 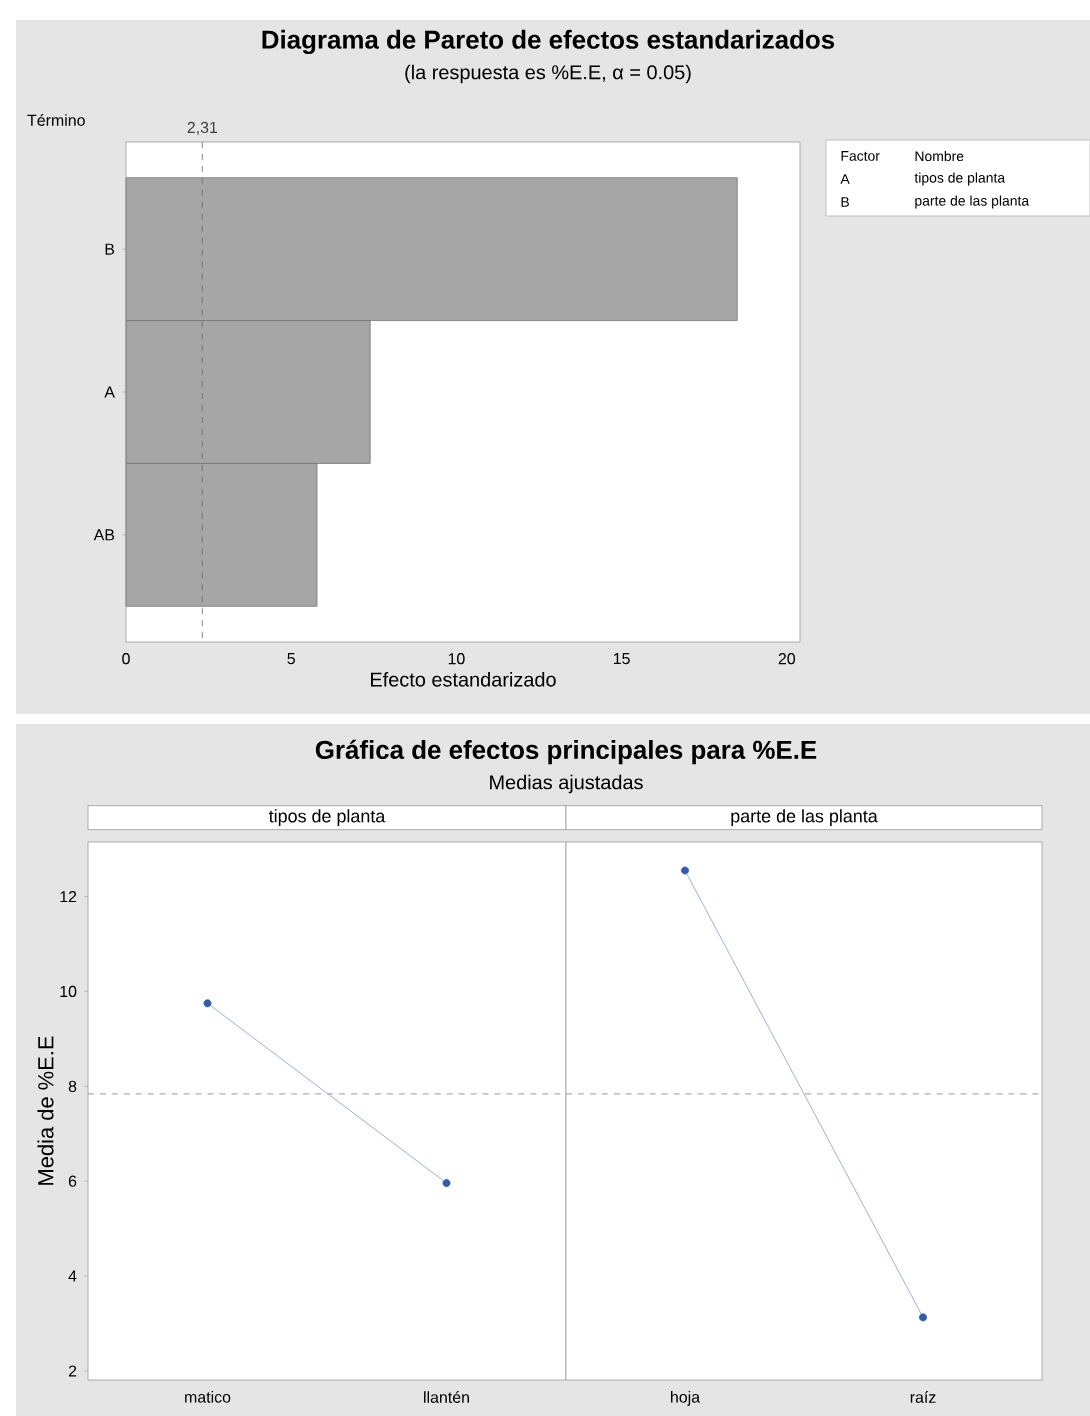 I want to click on y-axis-title: Media de %E.E, so click(x=45, y=1110).